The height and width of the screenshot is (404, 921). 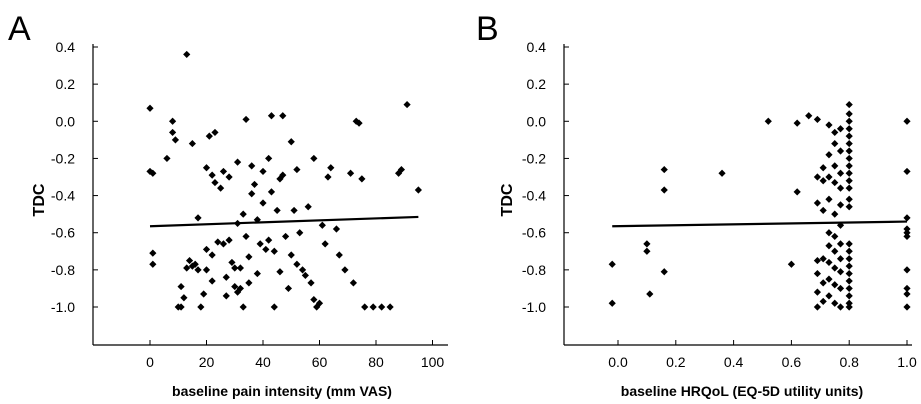 I want to click on panel-b-x-tick-label: 1.0, so click(x=907, y=362).